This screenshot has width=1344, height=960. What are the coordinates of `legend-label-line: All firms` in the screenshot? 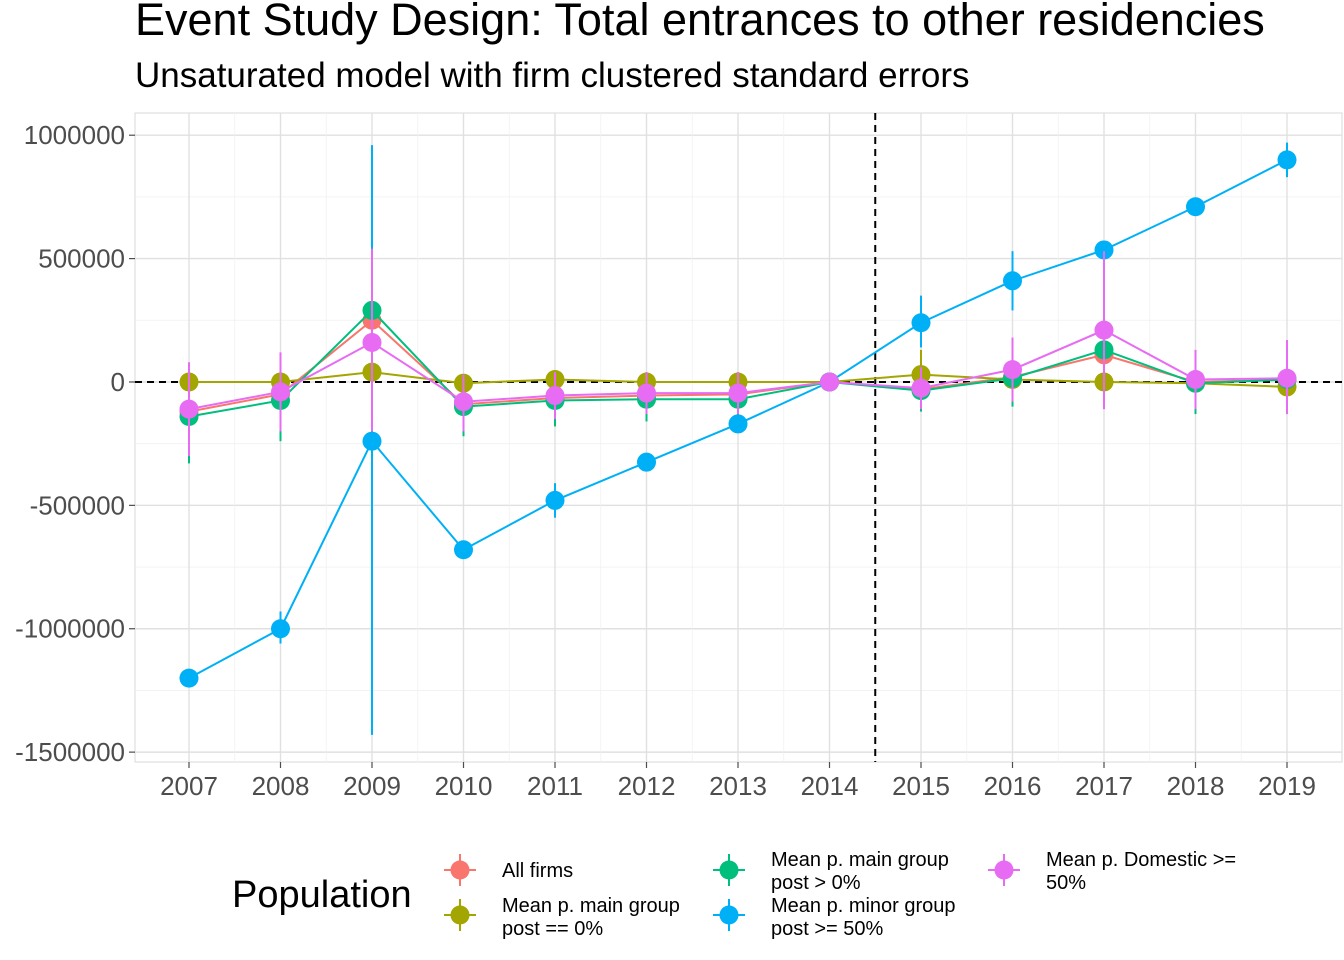 It's located at (537, 871).